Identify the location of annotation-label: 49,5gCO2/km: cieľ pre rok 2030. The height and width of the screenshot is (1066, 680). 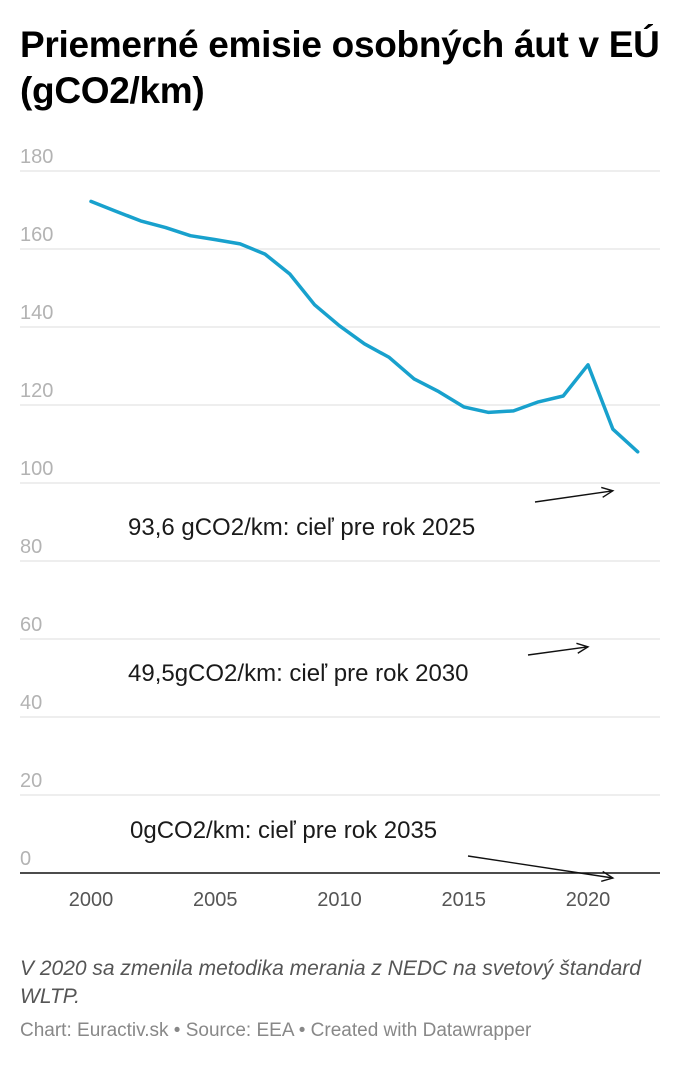
(298, 673).